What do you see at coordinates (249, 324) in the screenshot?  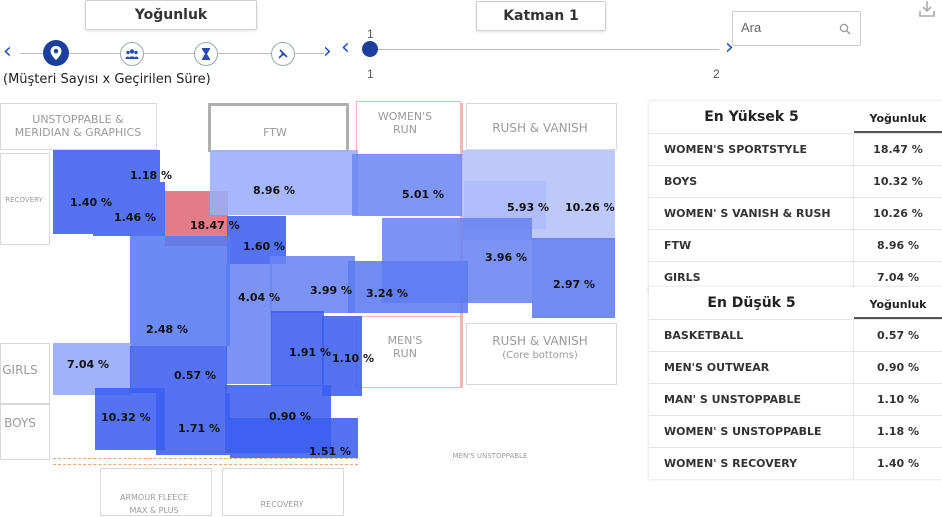 I see `zone-d` at bounding box center [249, 324].